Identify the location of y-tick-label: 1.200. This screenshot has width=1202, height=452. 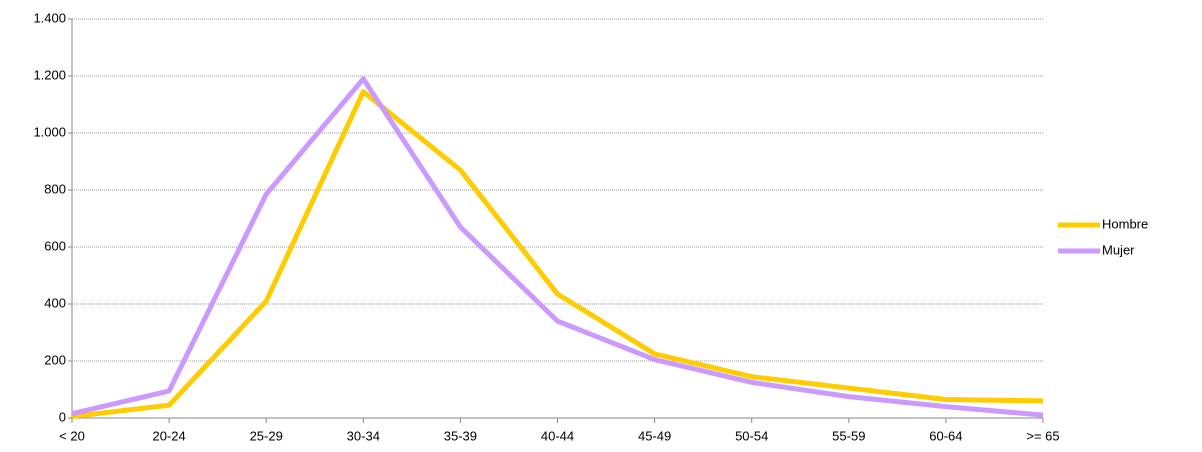
(49, 74).